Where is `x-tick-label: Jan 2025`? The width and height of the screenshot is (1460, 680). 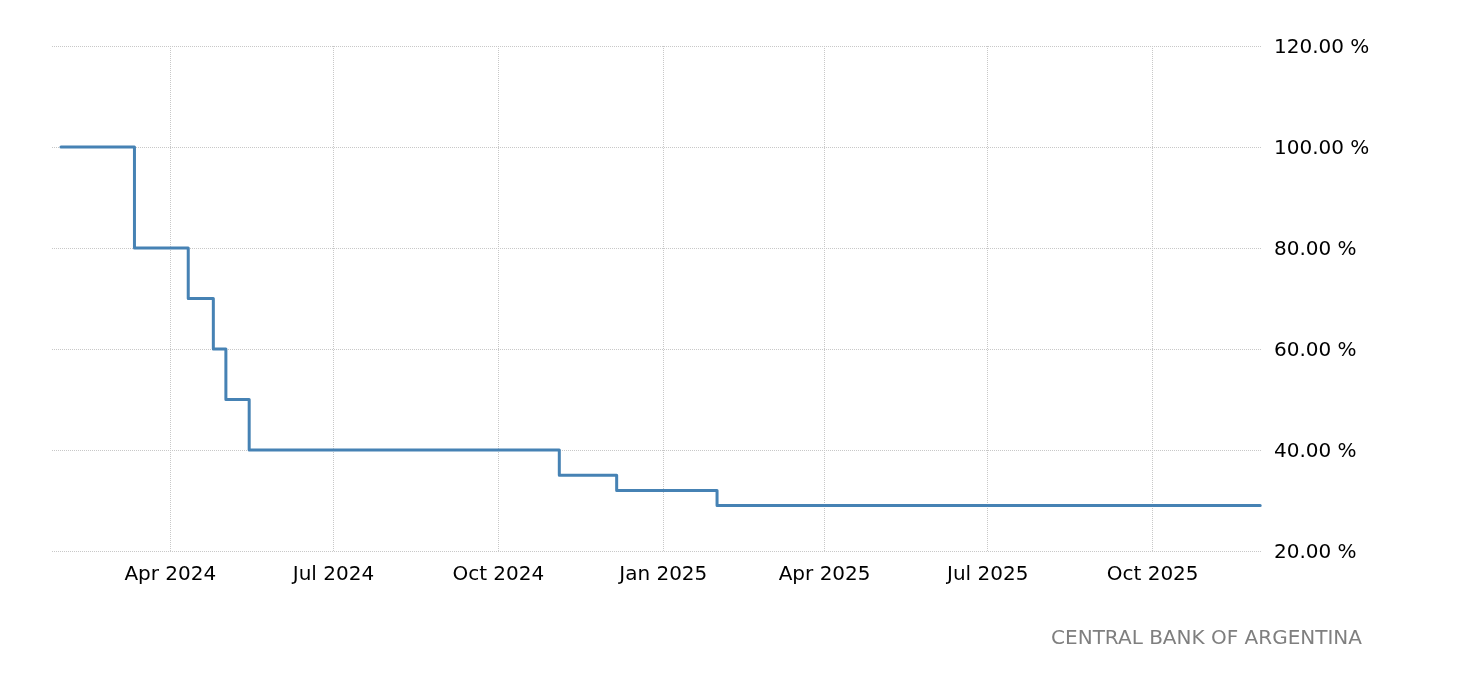
x-tick-label: Jan 2025 is located at coordinates (662, 573).